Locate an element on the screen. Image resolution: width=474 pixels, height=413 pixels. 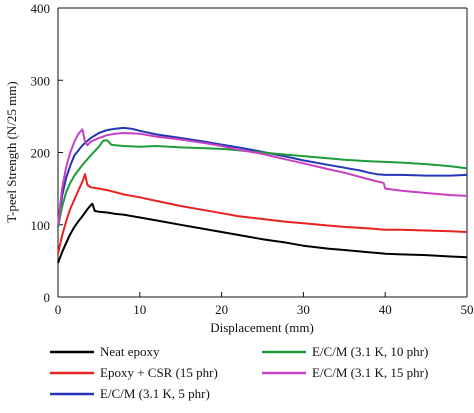
y-tick-label: 400 is located at coordinates (41, 8).